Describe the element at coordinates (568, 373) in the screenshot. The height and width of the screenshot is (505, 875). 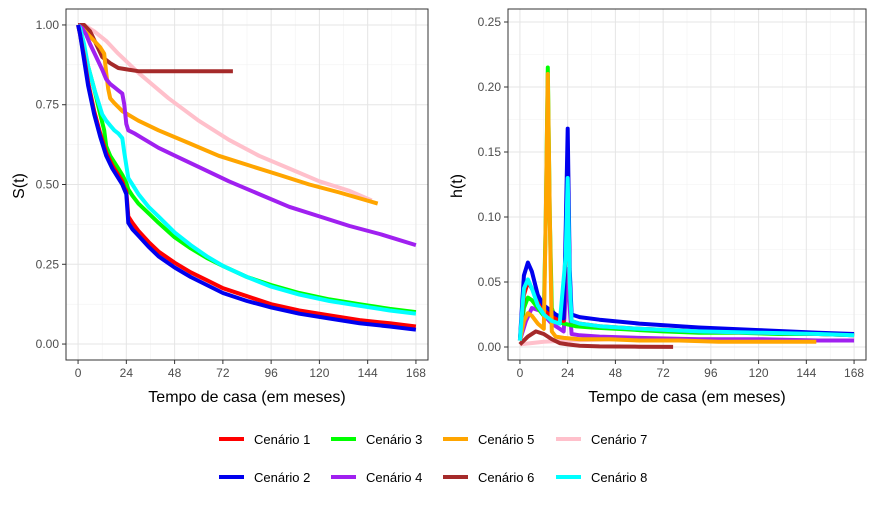
I see `right-x-tick-label: 24` at that location.